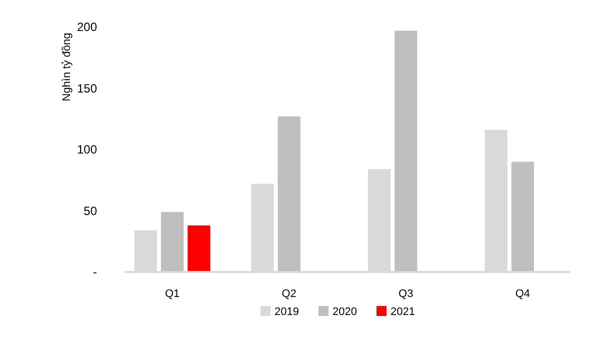  Describe the element at coordinates (87, 149) in the screenshot. I see `y-tick-label: 100` at that location.